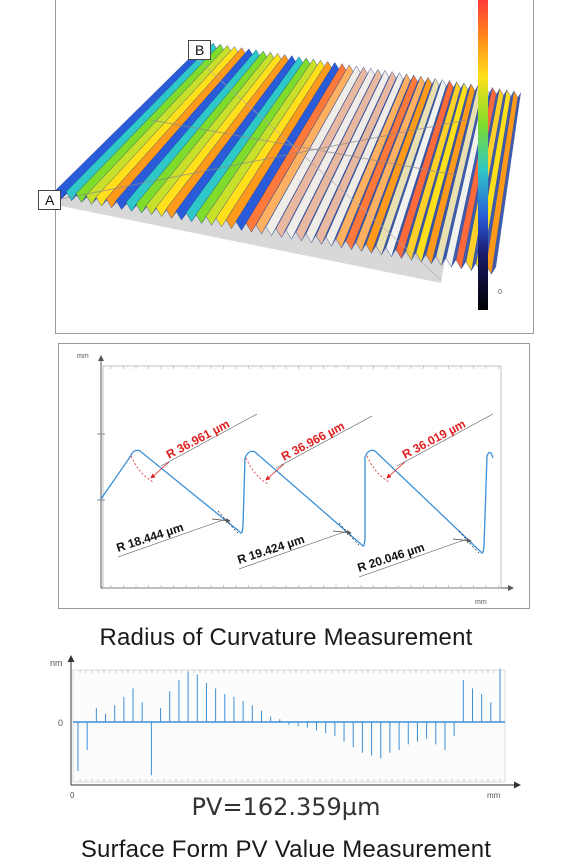 The image size is (572, 867). What do you see at coordinates (286, 637) in the screenshot?
I see `curvature-caption: Radius of Curvature Measurement` at bounding box center [286, 637].